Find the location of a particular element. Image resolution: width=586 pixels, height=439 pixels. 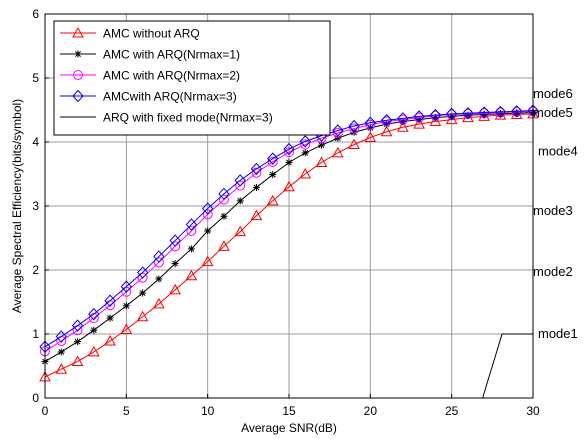

legend-label: ARQ with fixed mode(Nrmax=3) is located at coordinates (188, 118).